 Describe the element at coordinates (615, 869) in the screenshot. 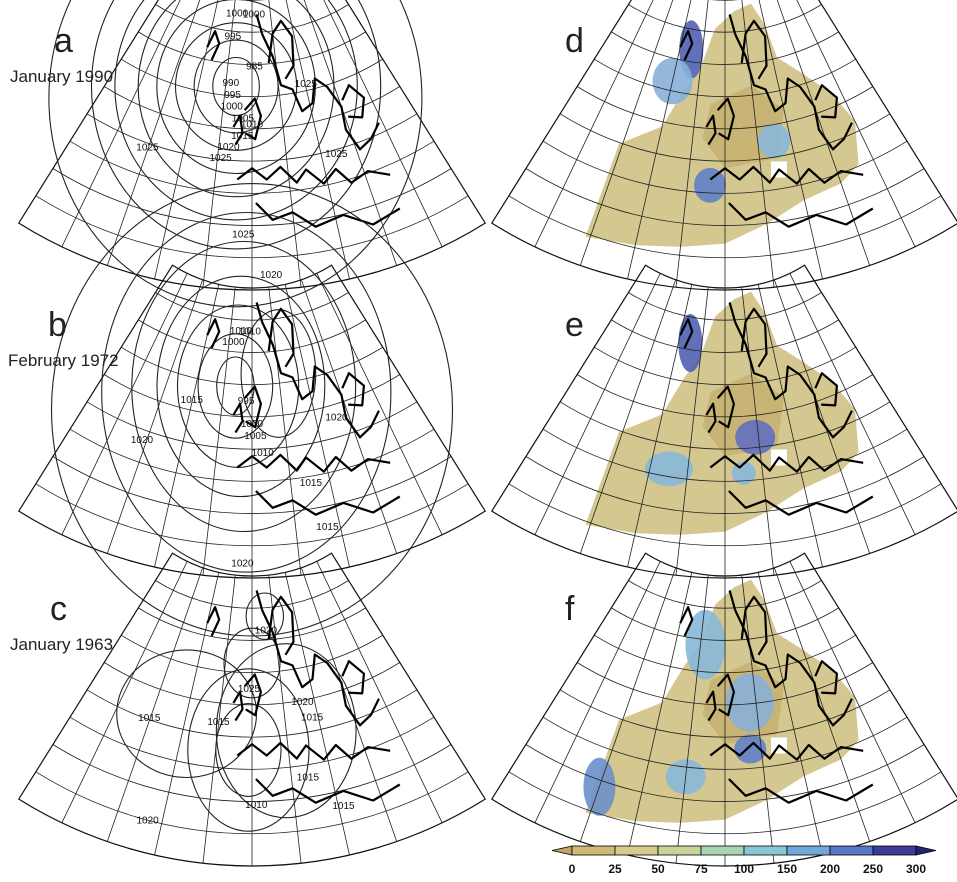

I see `colorbar-tick-label: 25` at that location.